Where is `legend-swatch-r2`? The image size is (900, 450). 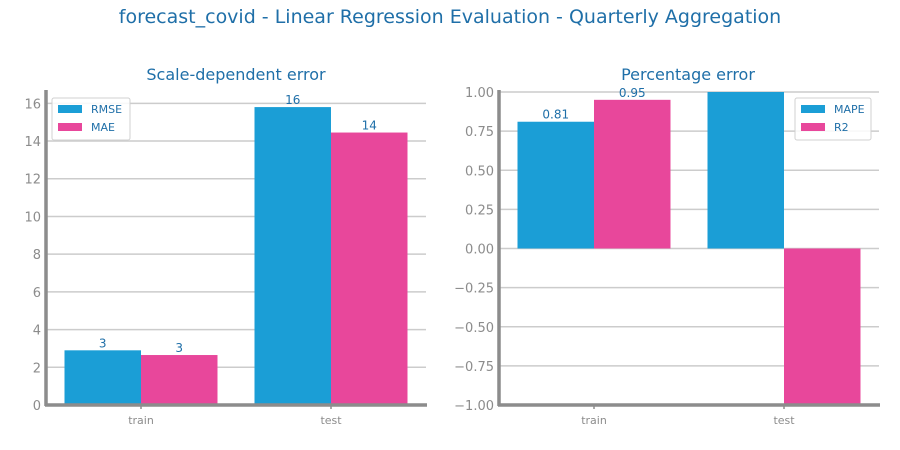 legend-swatch-r2 is located at coordinates (813, 127).